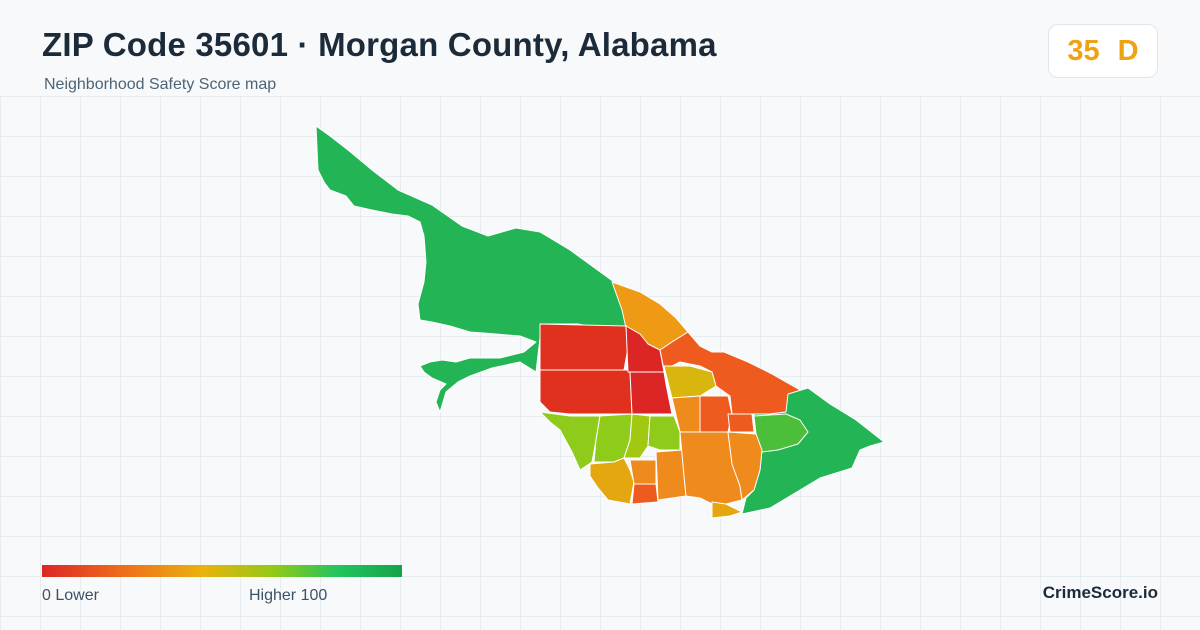 Image resolution: width=1200 pixels, height=630 pixels. Describe the element at coordinates (288, 595) in the screenshot. I see `legend-high-label: Higher 100` at that location.